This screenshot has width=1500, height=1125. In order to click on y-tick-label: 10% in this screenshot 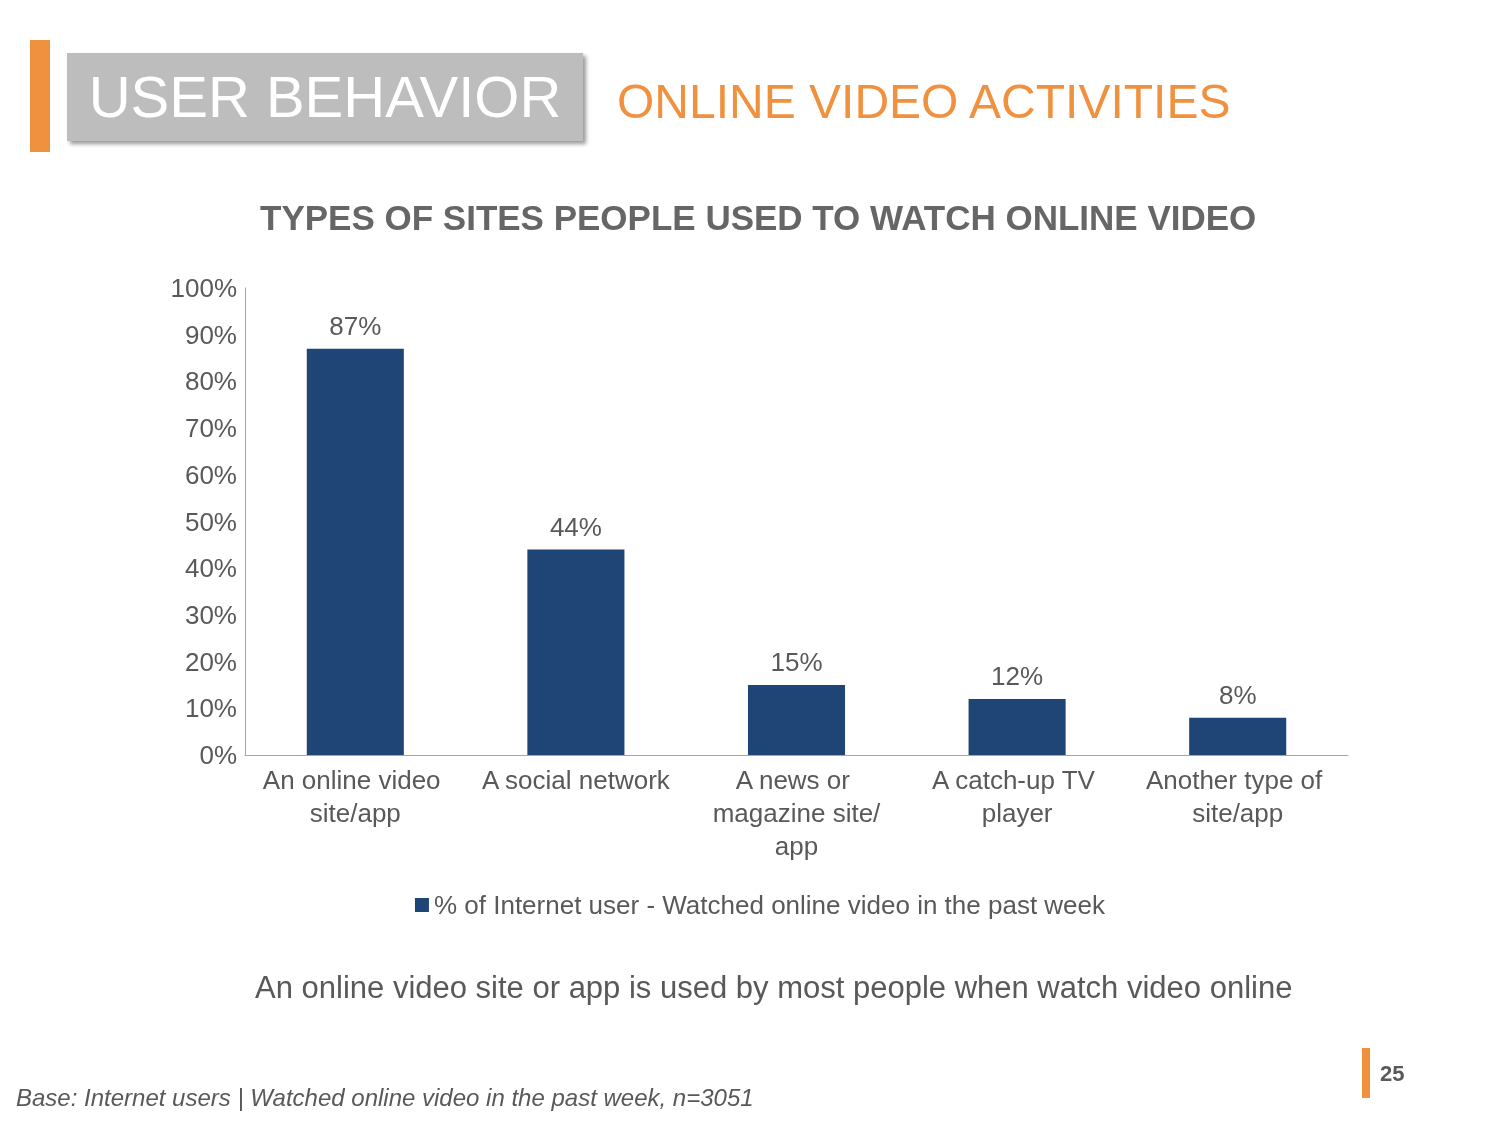, I will do `click(210, 708)`.